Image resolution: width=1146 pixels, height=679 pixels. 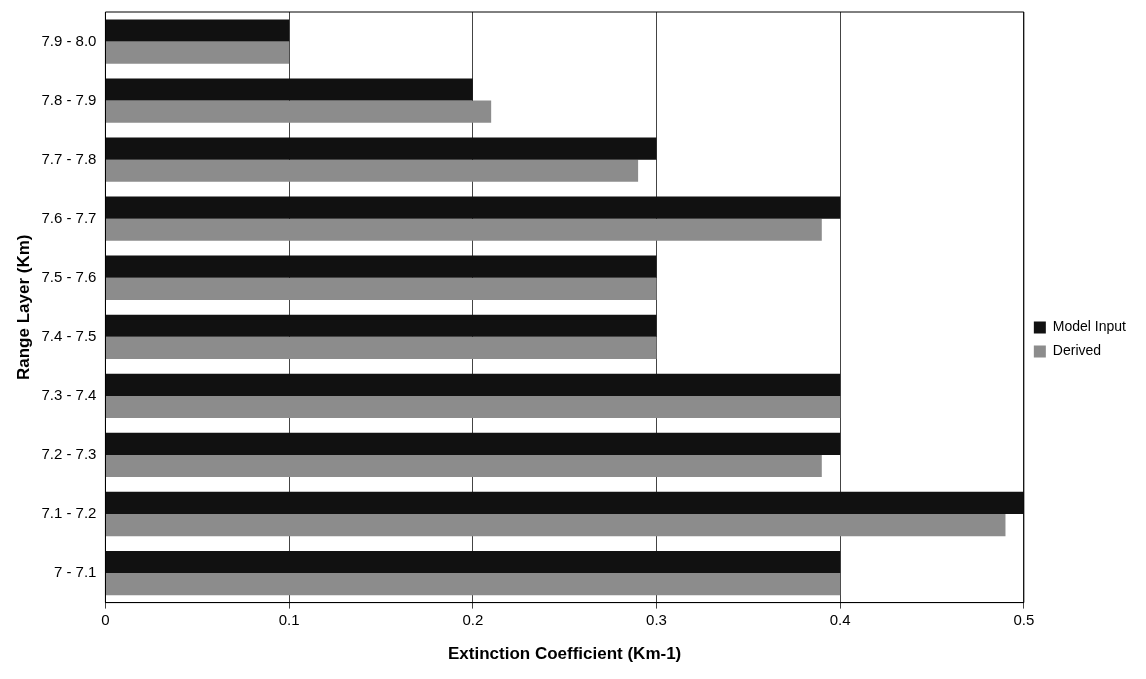 I want to click on legend-label: Derived, so click(x=1077, y=350).